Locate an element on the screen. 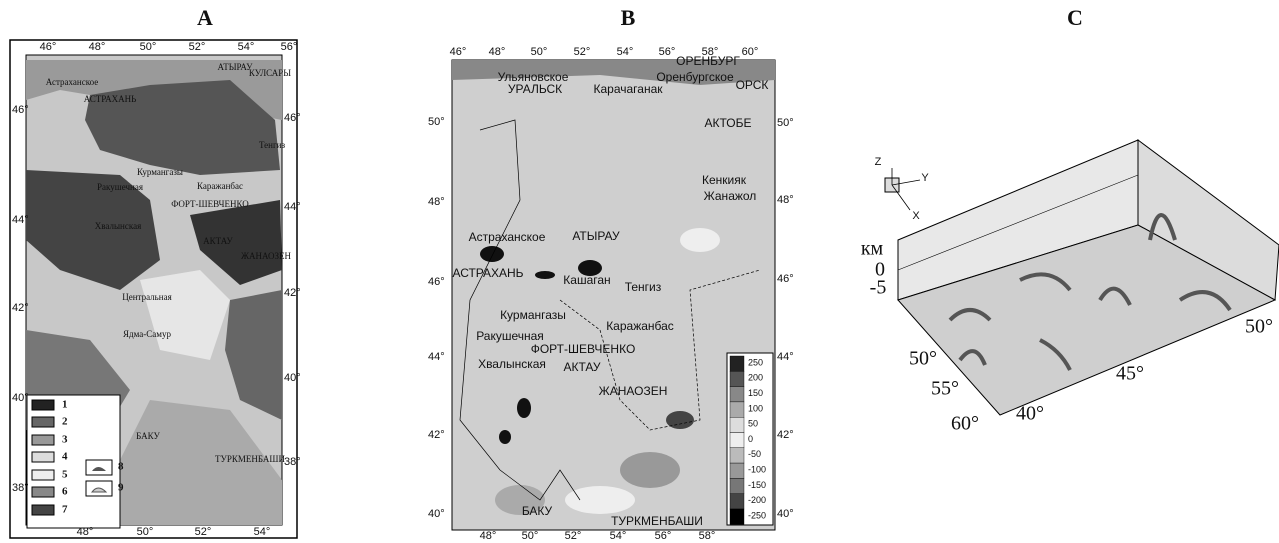 The width and height of the screenshot is (1279, 543). legend-label: 6 is located at coordinates (65, 492).